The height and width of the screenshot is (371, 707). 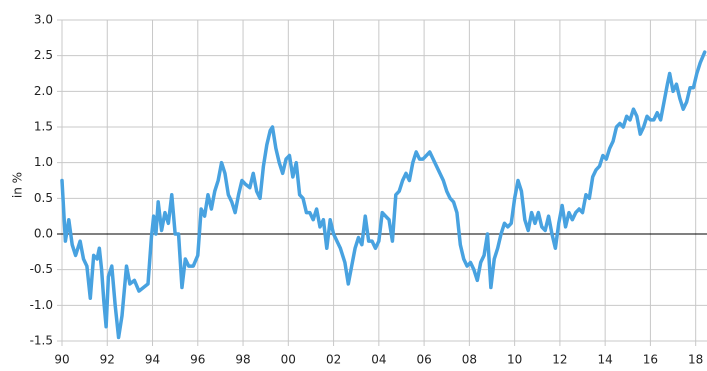 What do you see at coordinates (650, 360) in the screenshot?
I see `x-tick-label: 16` at bounding box center [650, 360].